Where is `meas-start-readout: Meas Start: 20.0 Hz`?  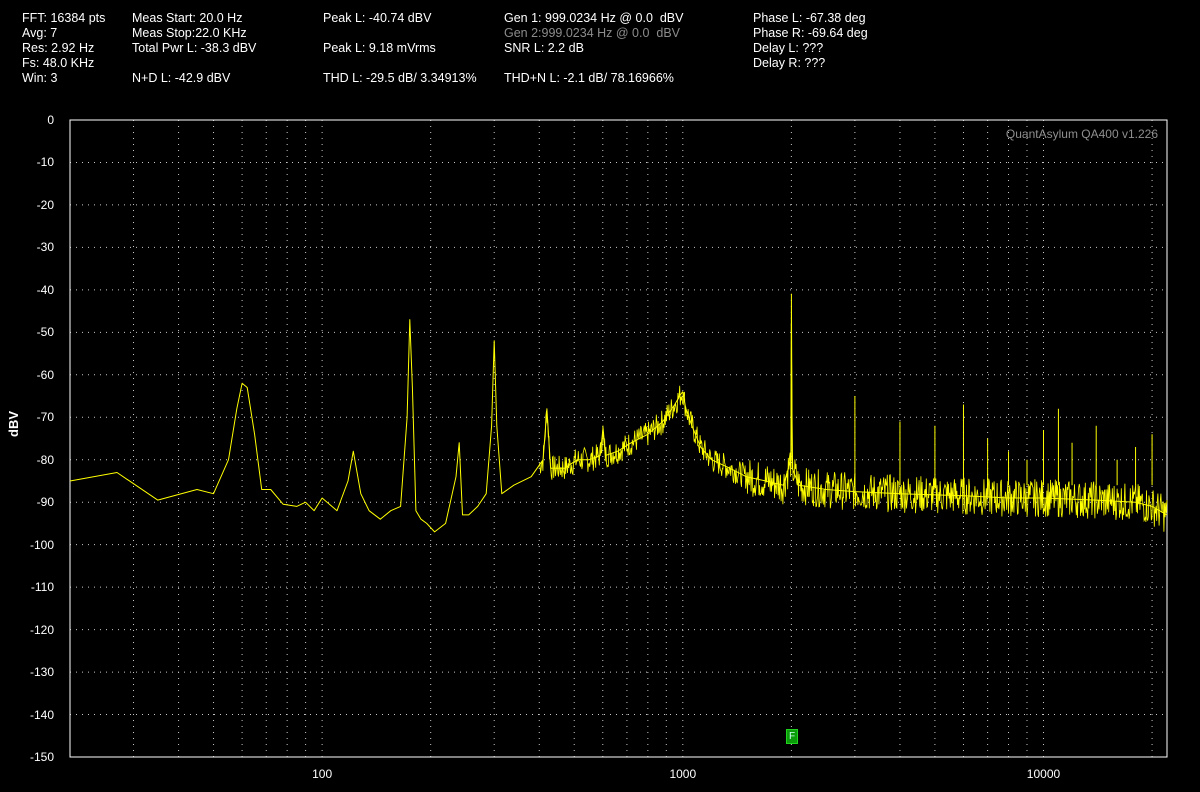 meas-start-readout: Meas Start: 20.0 Hz is located at coordinates (187, 18).